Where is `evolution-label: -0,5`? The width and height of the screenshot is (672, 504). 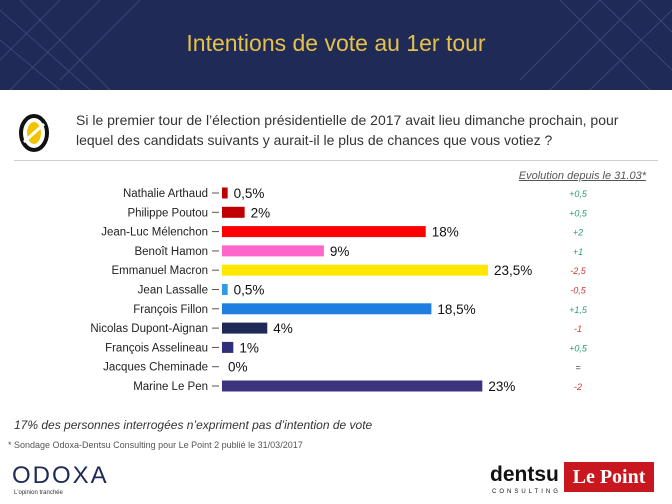
evolution-label: -0,5 is located at coordinates (578, 291).